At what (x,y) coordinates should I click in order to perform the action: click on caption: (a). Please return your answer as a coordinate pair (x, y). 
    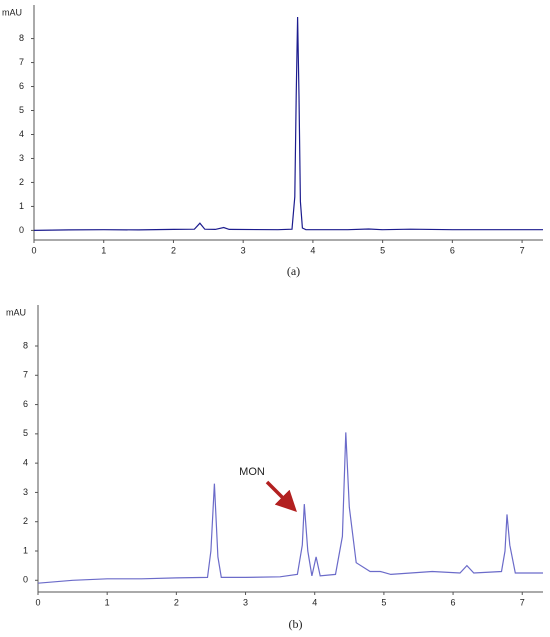
    Looking at the image, I should click on (293, 271).